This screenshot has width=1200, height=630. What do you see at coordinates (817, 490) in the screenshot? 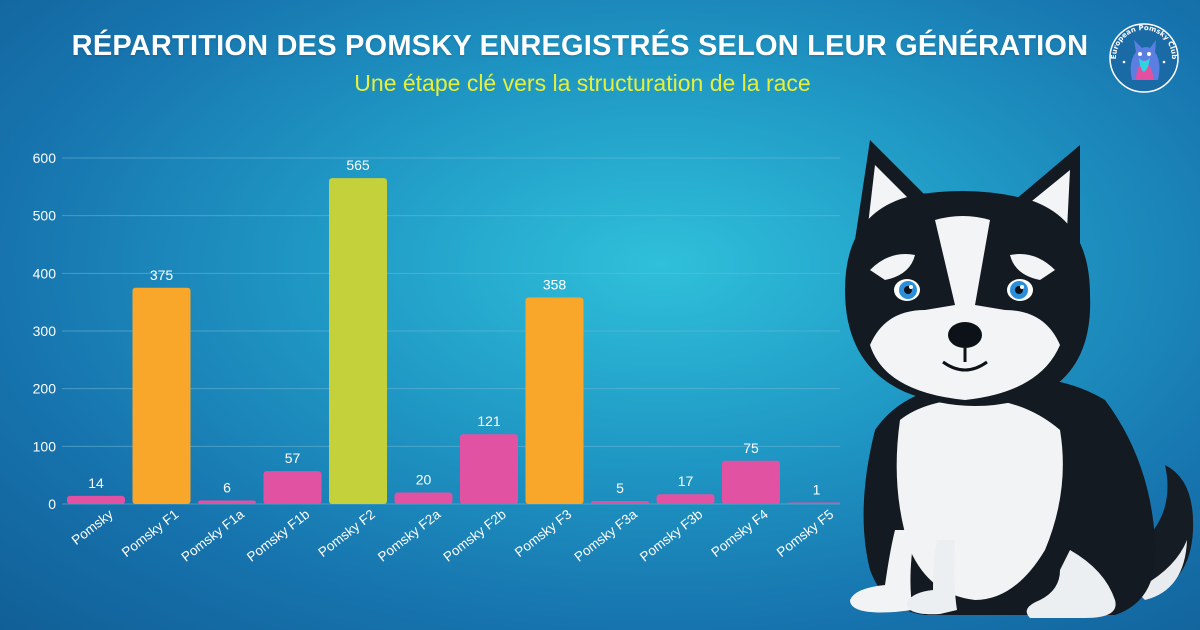
I see `data-label: 1` at bounding box center [817, 490].